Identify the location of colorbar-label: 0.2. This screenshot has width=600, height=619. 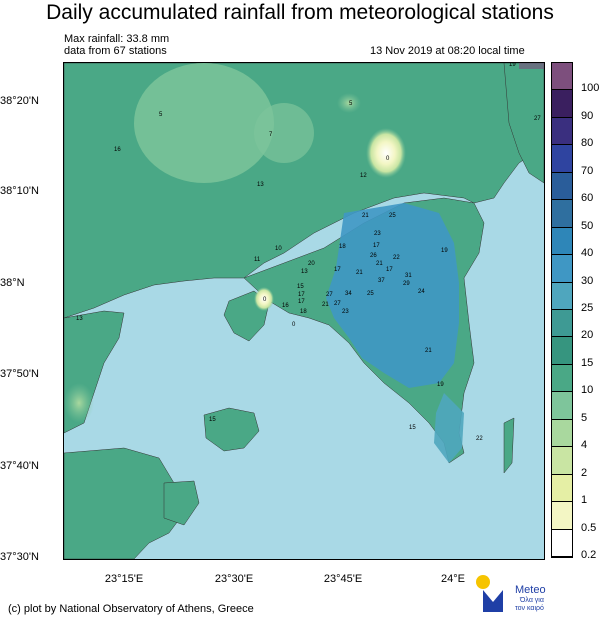
(589, 555).